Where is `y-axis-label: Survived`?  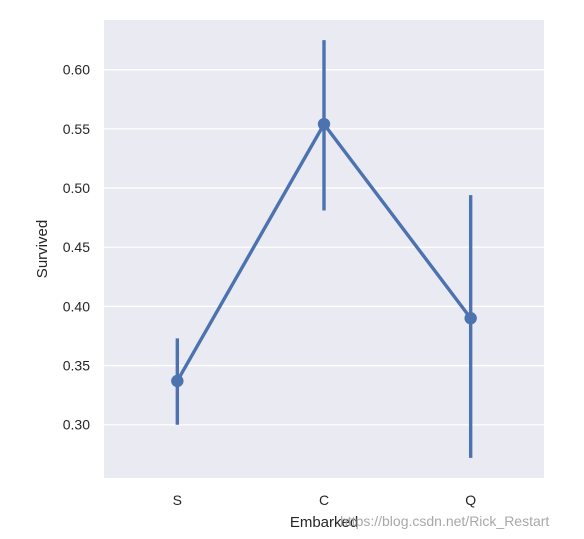 y-axis-label: Survived is located at coordinates (42, 249).